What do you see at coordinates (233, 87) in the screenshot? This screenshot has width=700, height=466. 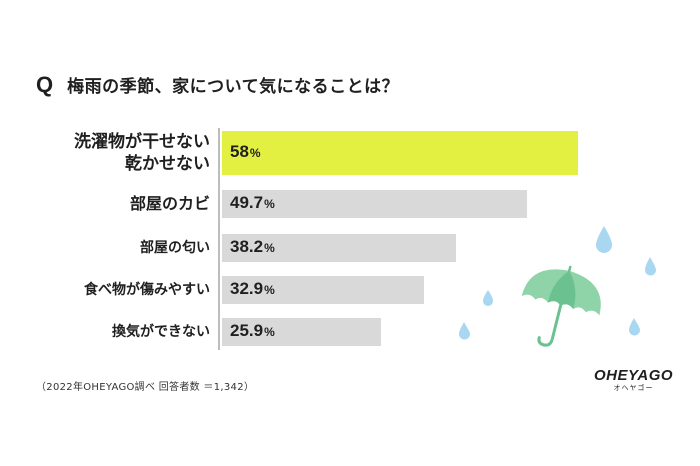 I see `question-text: 梅雨の季節、家について気になることは？` at bounding box center [233, 87].